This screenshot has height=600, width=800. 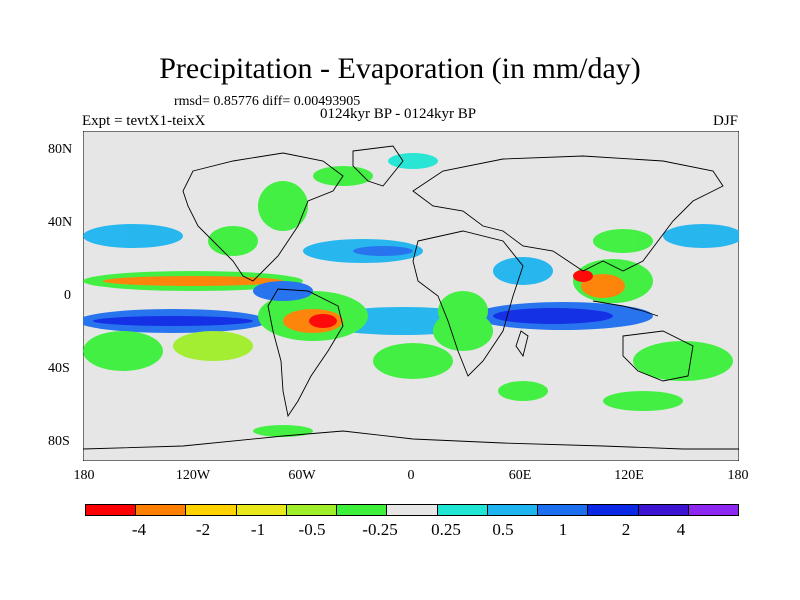 I want to click on colorbar-label: -0.5, so click(x=312, y=529).